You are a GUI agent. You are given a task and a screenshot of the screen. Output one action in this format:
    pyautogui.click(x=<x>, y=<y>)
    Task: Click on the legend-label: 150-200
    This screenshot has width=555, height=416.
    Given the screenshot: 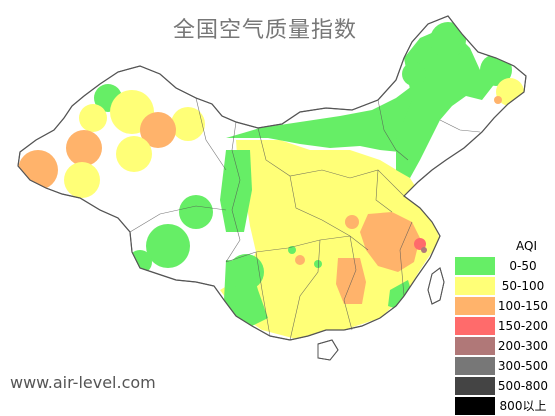 What is the action you would take?
    pyautogui.click(x=523, y=326)
    